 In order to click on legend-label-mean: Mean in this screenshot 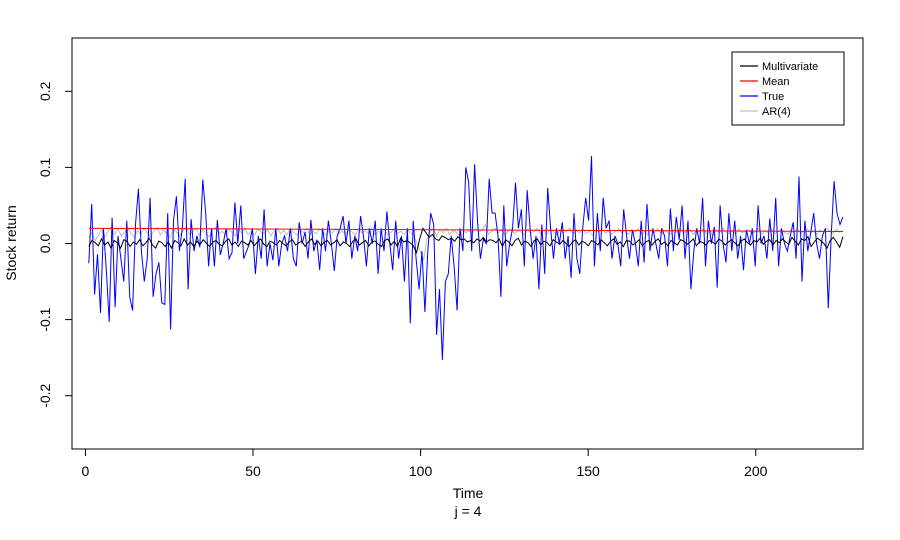, I will do `click(776, 82)`.